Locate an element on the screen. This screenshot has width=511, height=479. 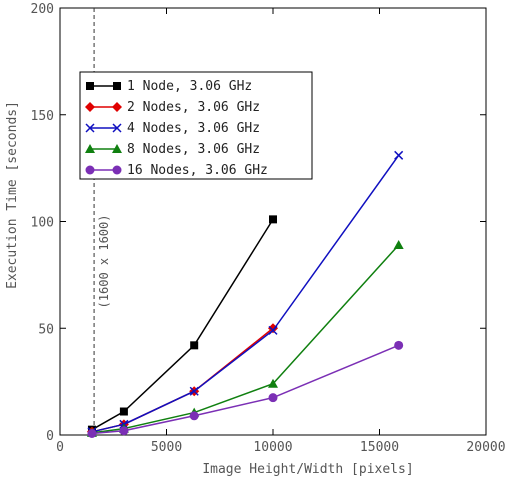
y-tick-label: 50 is located at coordinates (46, 329).